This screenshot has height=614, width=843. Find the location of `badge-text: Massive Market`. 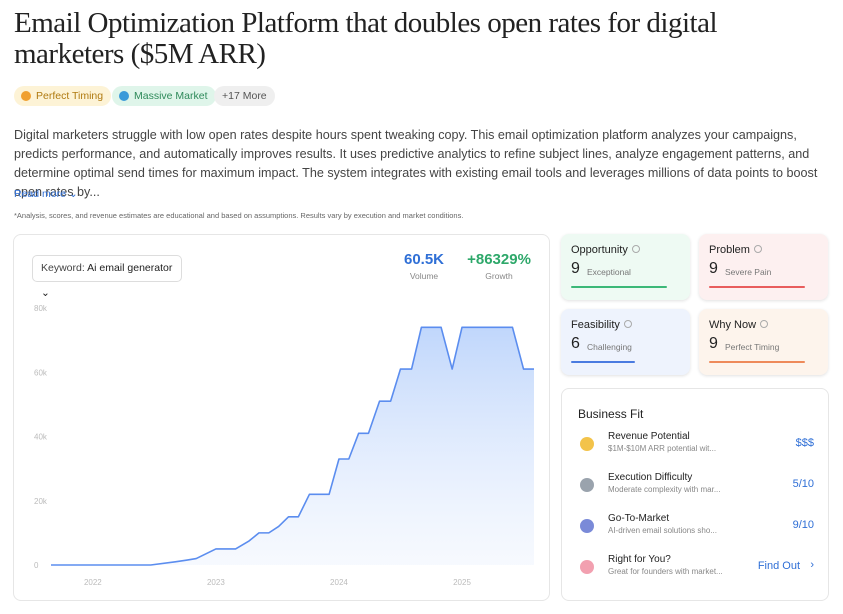

badge-text: Massive Market is located at coordinates (171, 96).